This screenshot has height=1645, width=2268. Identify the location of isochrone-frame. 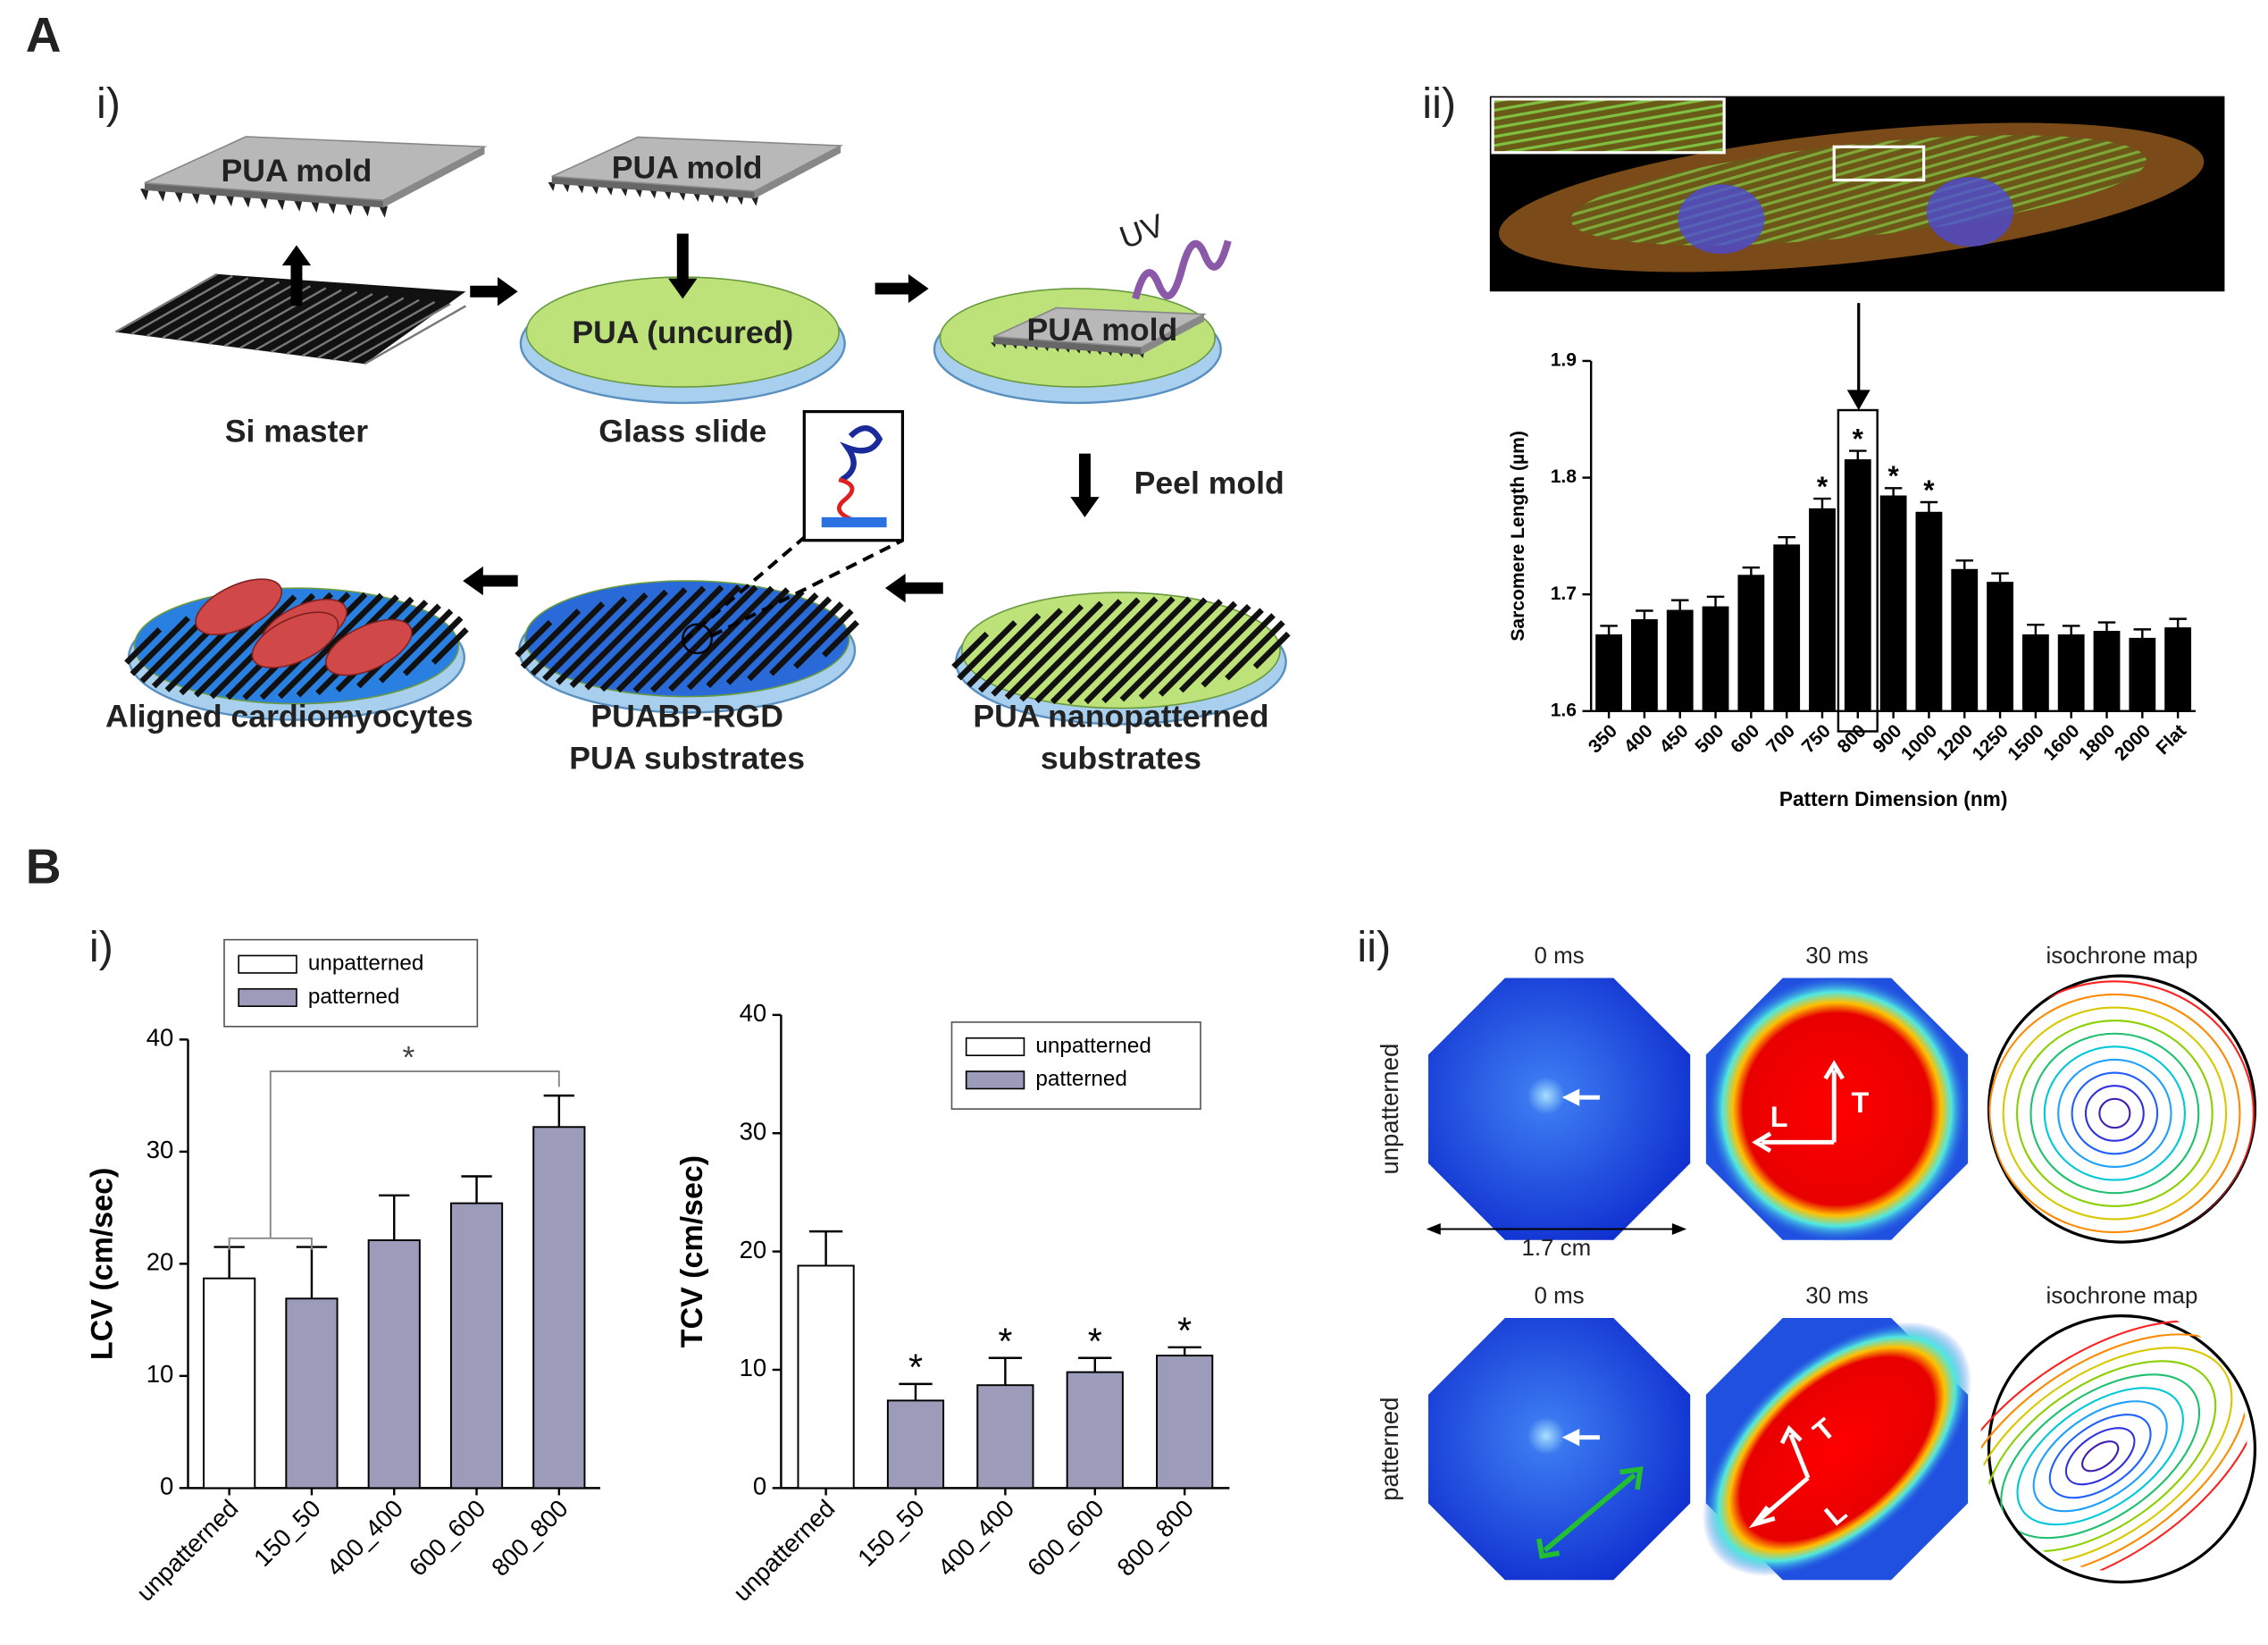
(2122, 1109).